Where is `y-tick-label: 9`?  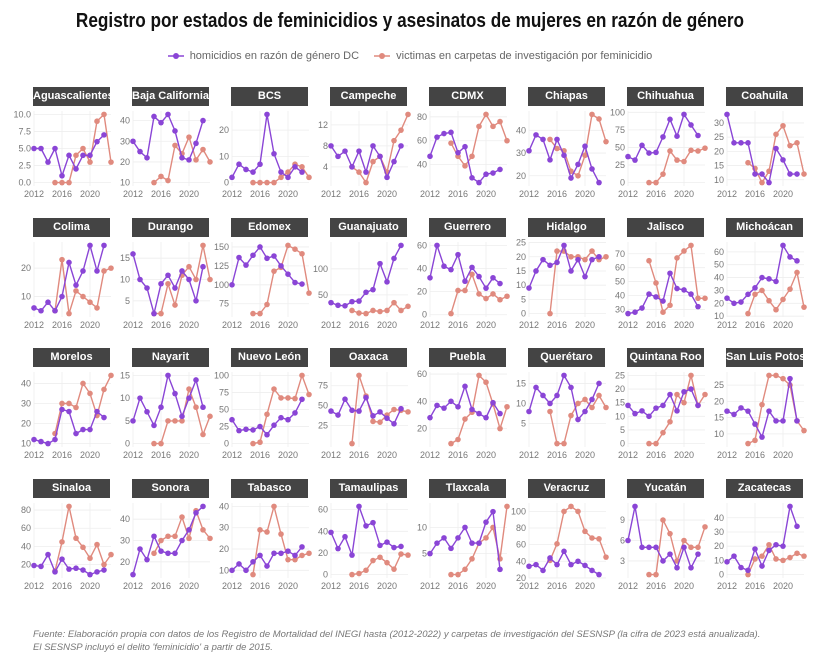 y-tick-label: 9 is located at coordinates (622, 520).